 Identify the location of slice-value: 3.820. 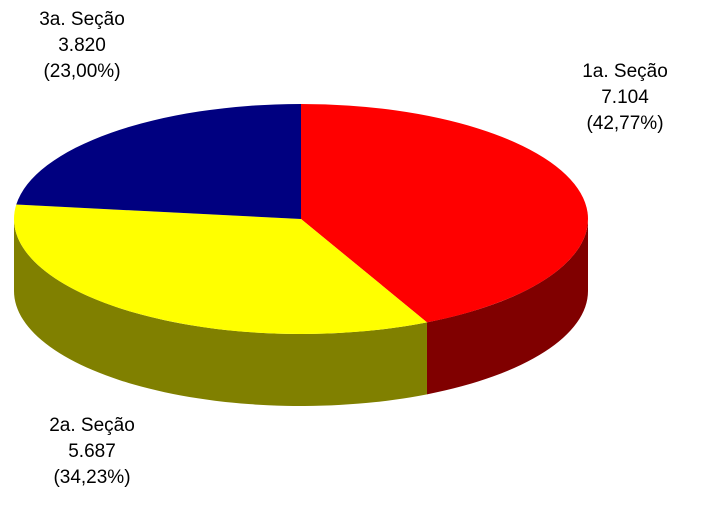
(82, 45).